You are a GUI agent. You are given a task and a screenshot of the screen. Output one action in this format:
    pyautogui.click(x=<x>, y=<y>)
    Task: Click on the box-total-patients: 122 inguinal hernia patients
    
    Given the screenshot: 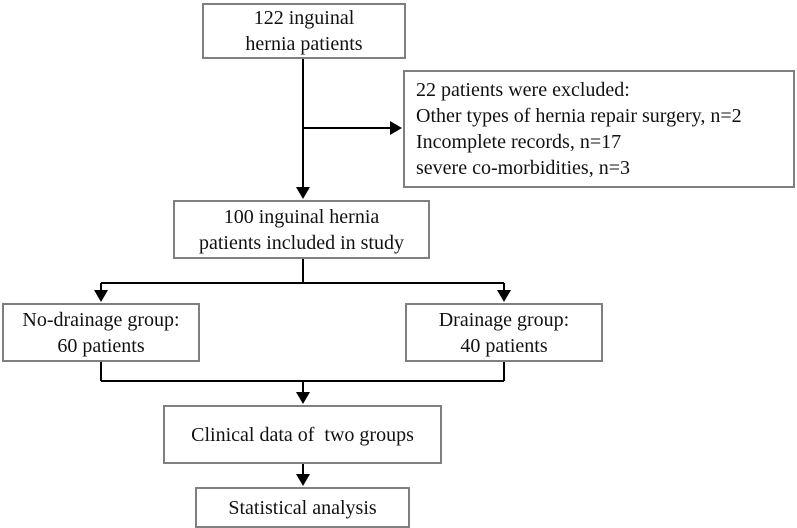 What is the action you would take?
    pyautogui.click(x=304, y=31)
    